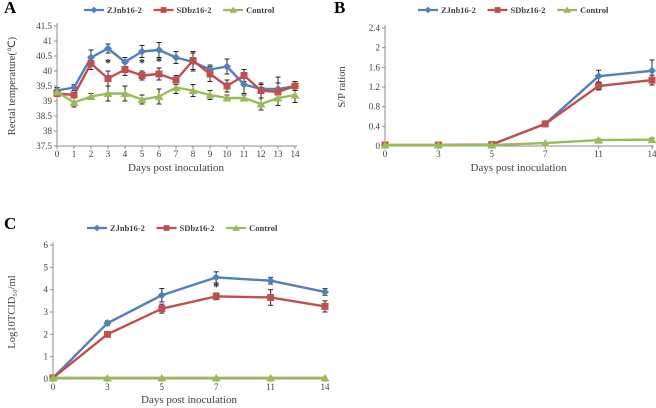  What do you see at coordinates (44, 56) in the screenshot?
I see `svg-text: 40.5` at bounding box center [44, 56].